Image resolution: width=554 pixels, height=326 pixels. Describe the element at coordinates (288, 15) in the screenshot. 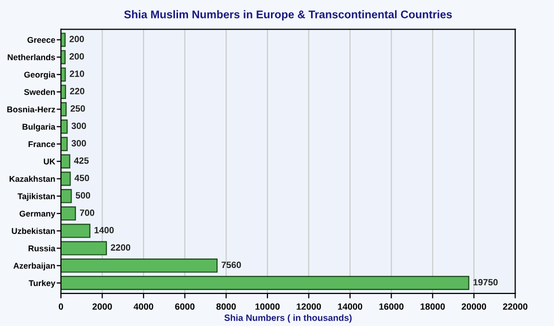

I see `chart-title: Shia Muslim Numbers in Europe & Transcontinental Countries` at that location.